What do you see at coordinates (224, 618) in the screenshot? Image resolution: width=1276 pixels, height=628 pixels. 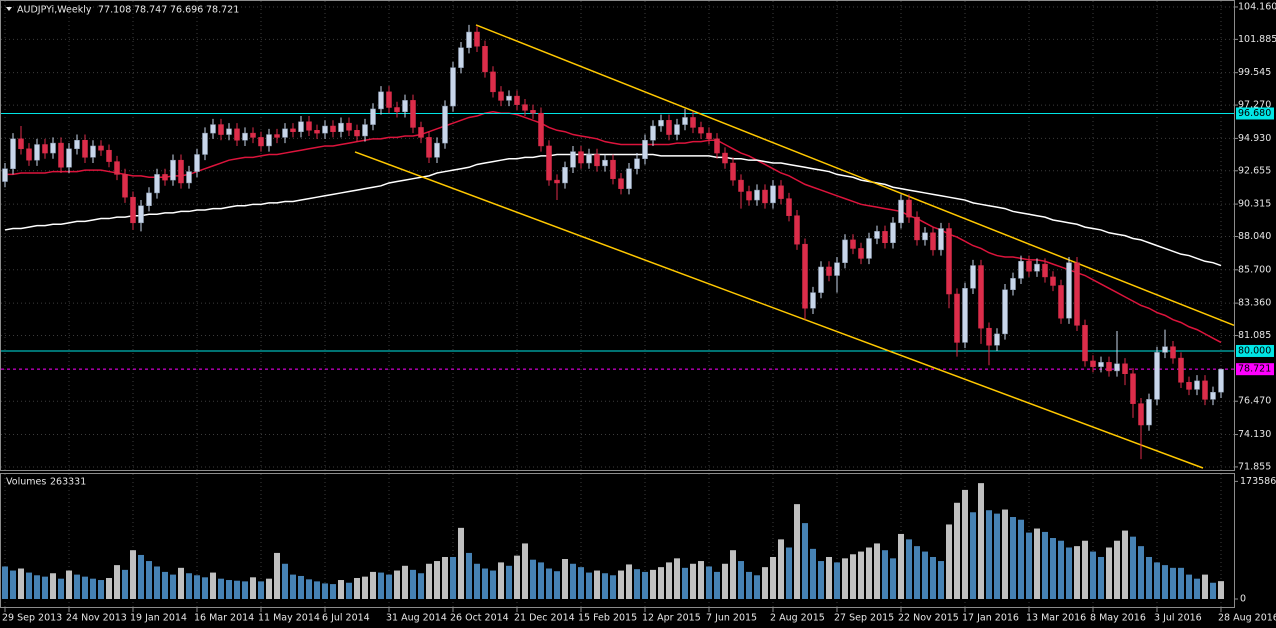 I see `x-tick-label: 16 Mar 2014` at bounding box center [224, 618].